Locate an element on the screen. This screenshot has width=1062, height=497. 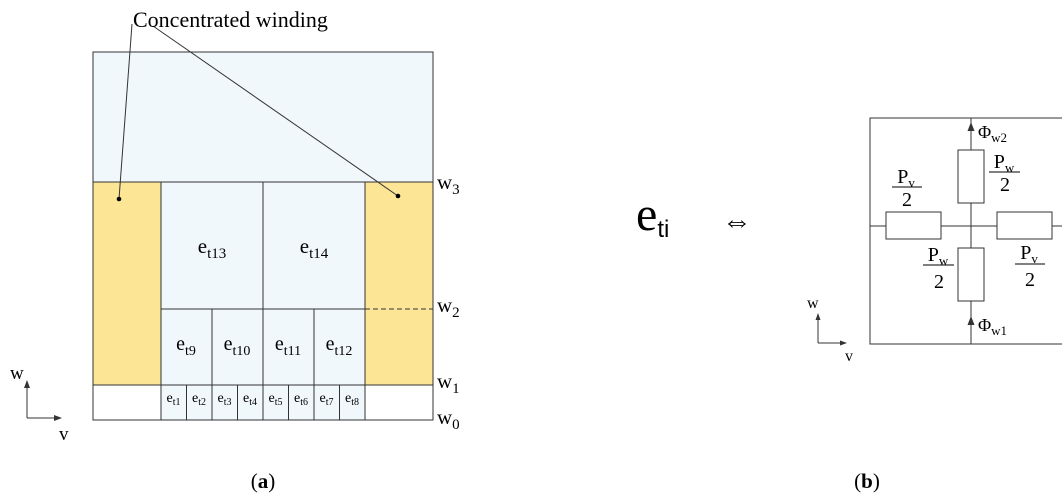
fraction-pw-bottom: Pw 2 is located at coordinates (938, 268).